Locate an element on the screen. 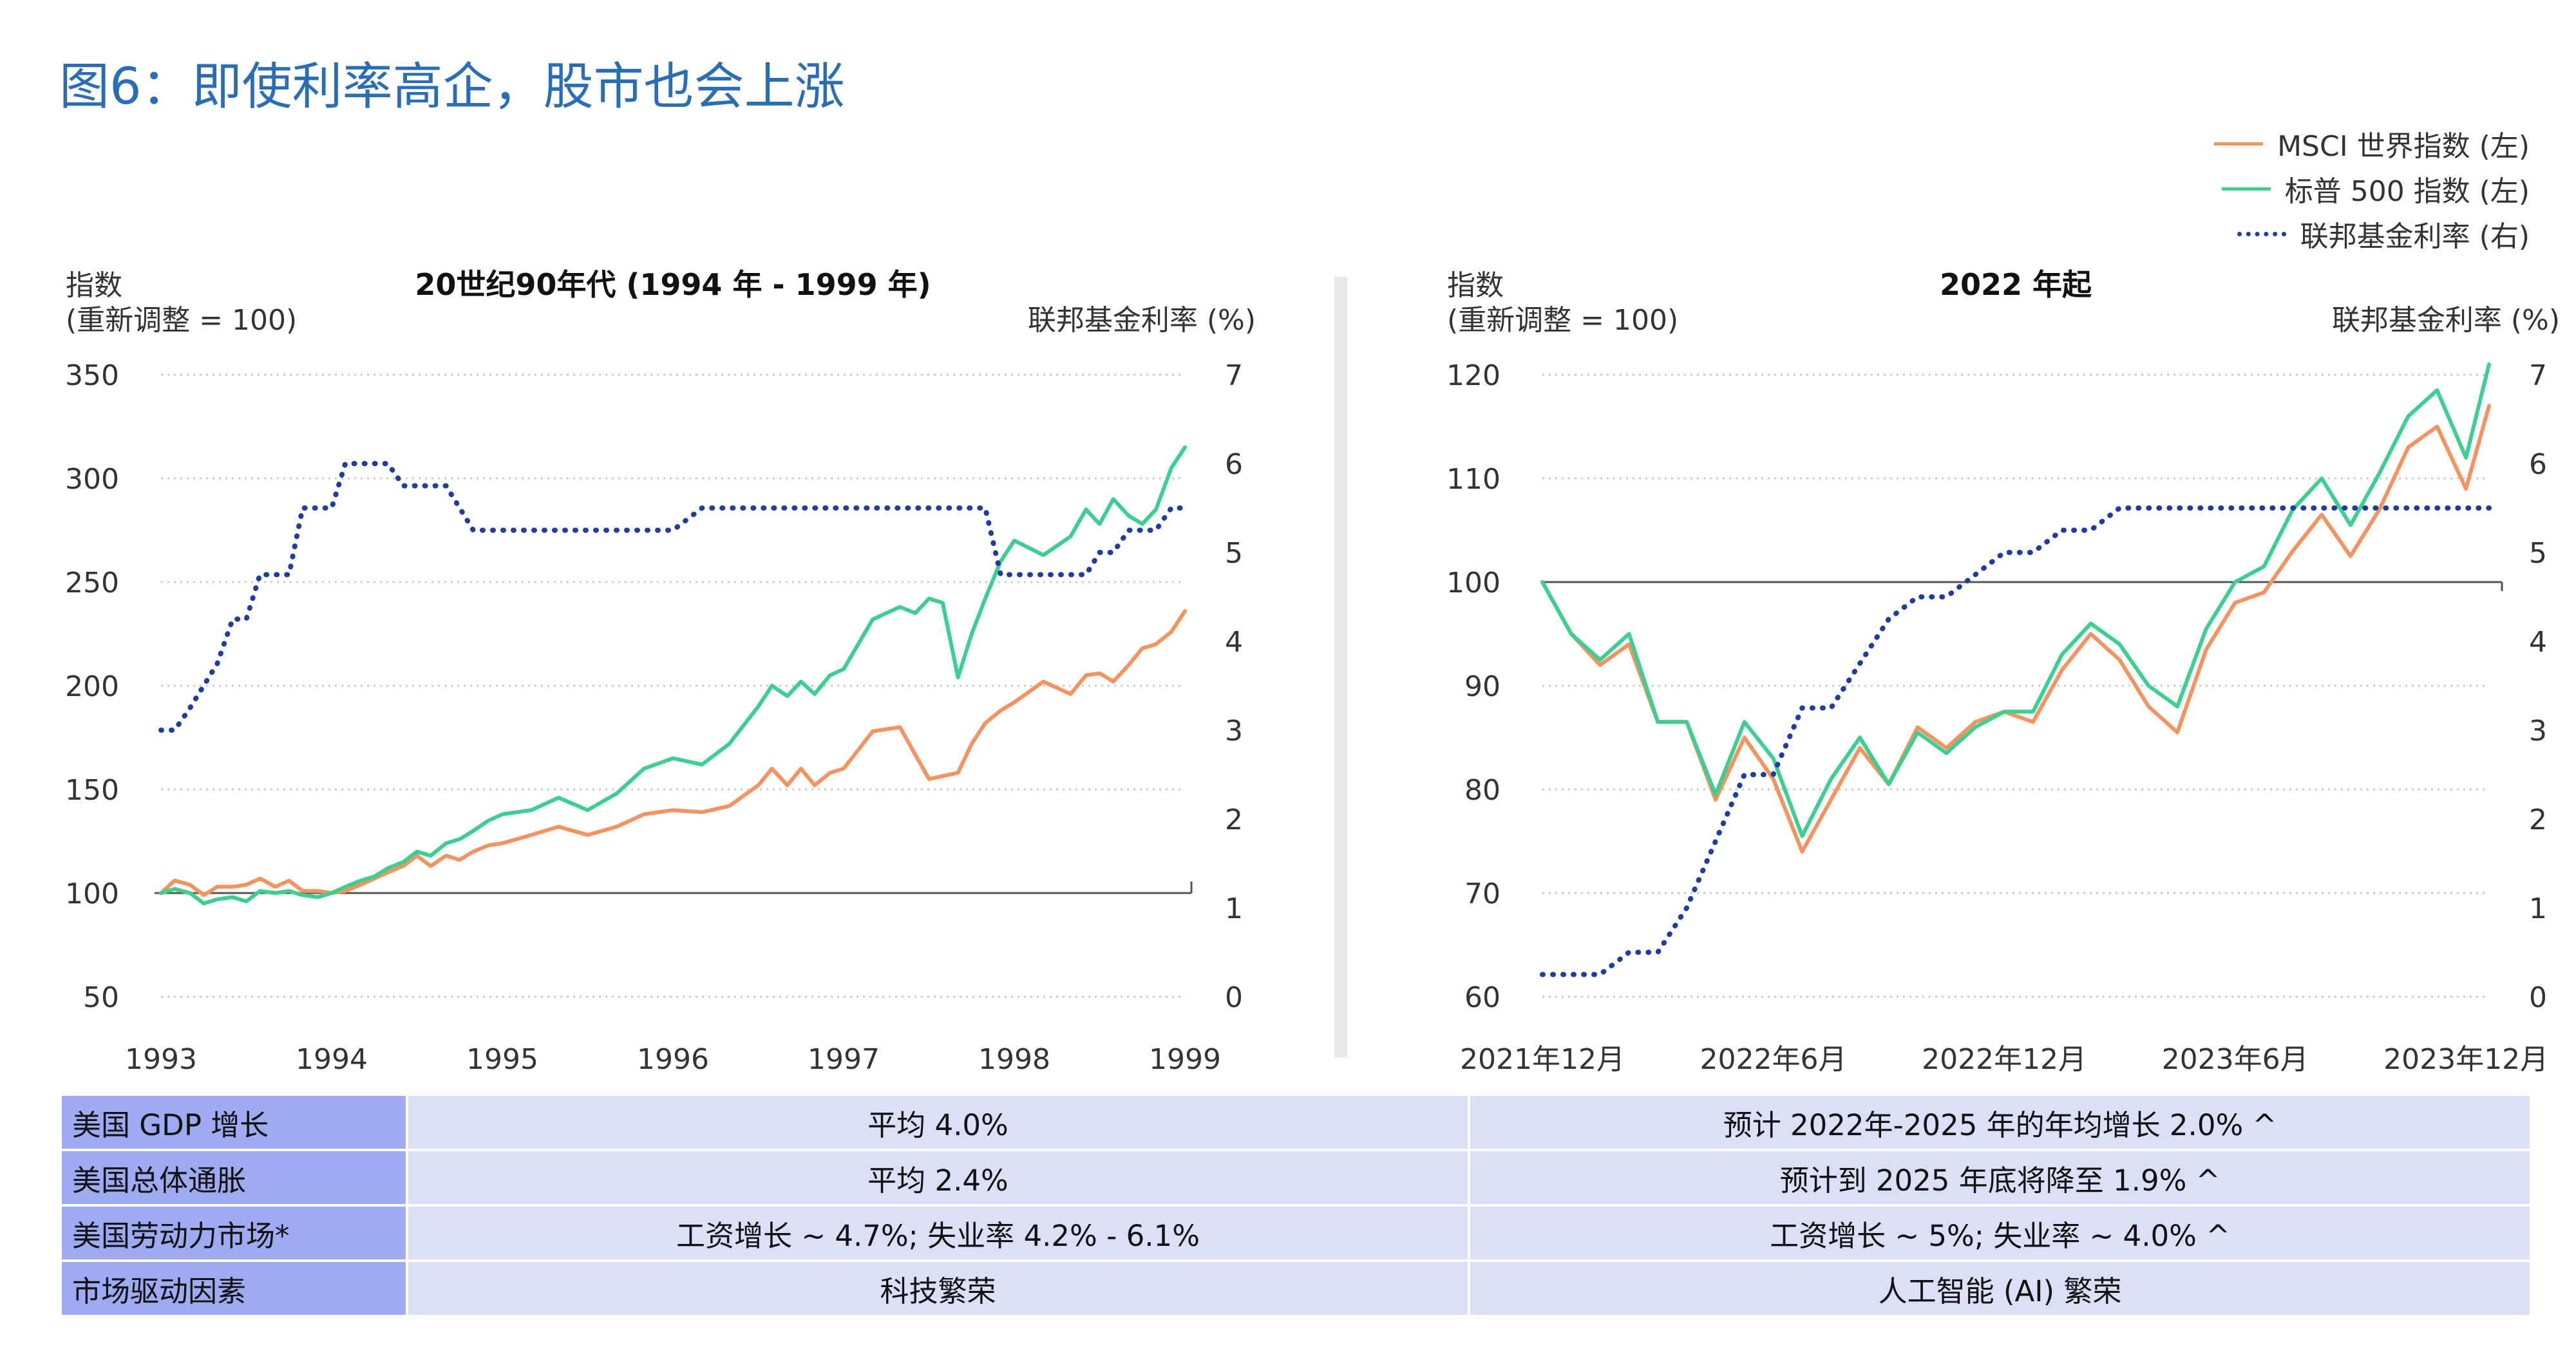  cell-2022: 预计 2022年-2025 年的年均增长 2.0% ^ is located at coordinates (2000, 1122).